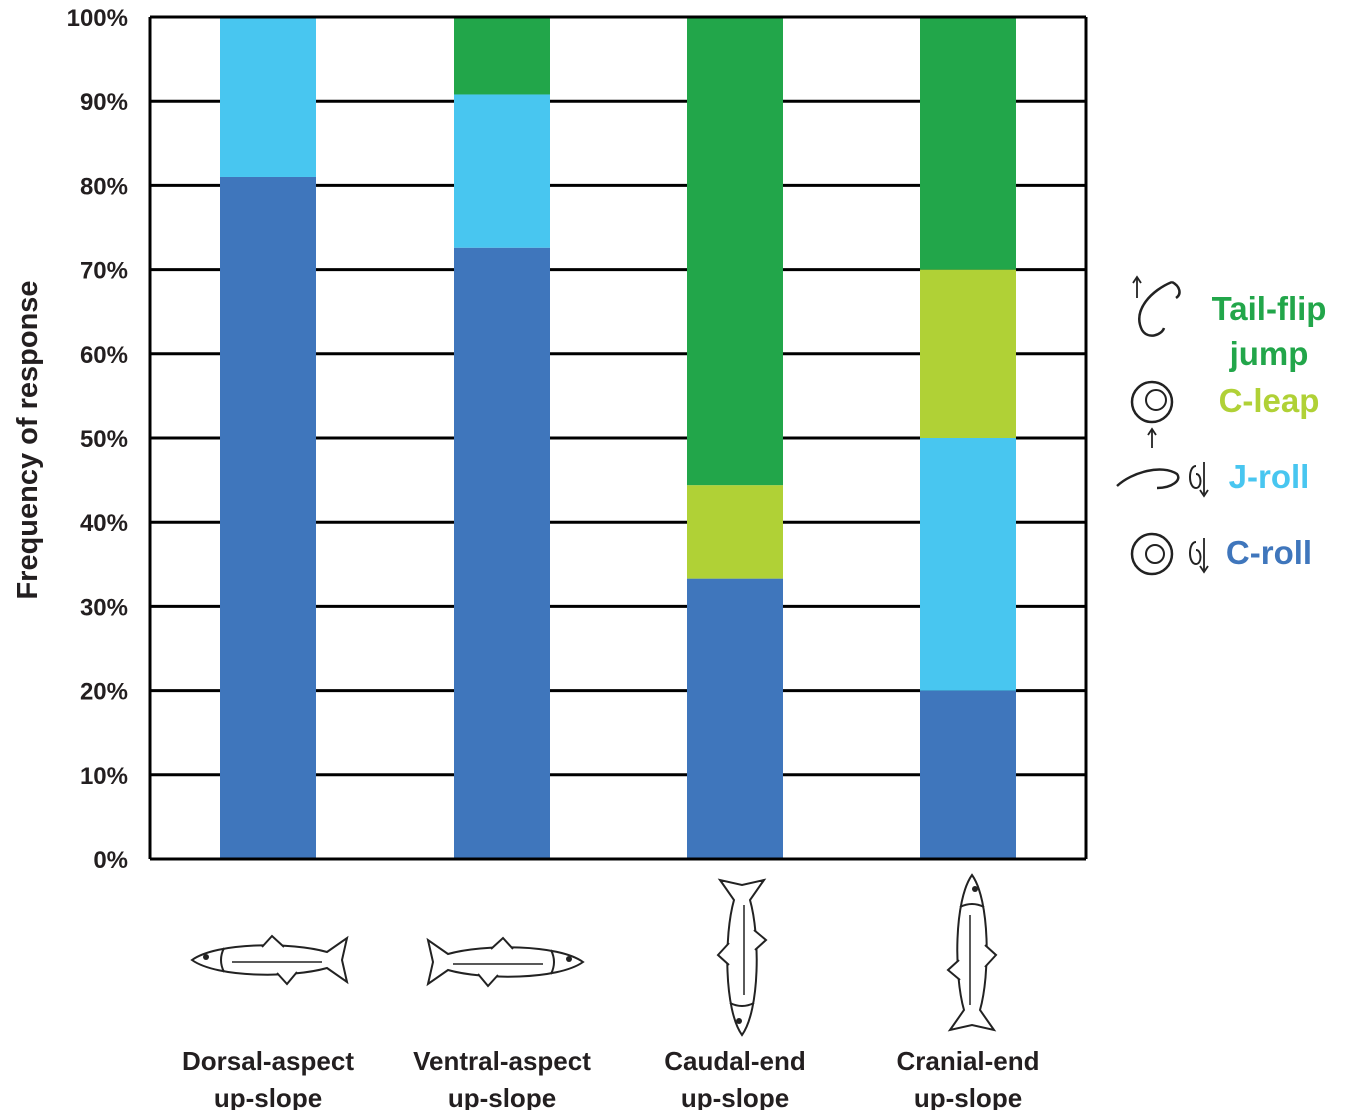  Describe the element at coordinates (742, 957) in the screenshot. I see `fish-head-down-icon` at that location.